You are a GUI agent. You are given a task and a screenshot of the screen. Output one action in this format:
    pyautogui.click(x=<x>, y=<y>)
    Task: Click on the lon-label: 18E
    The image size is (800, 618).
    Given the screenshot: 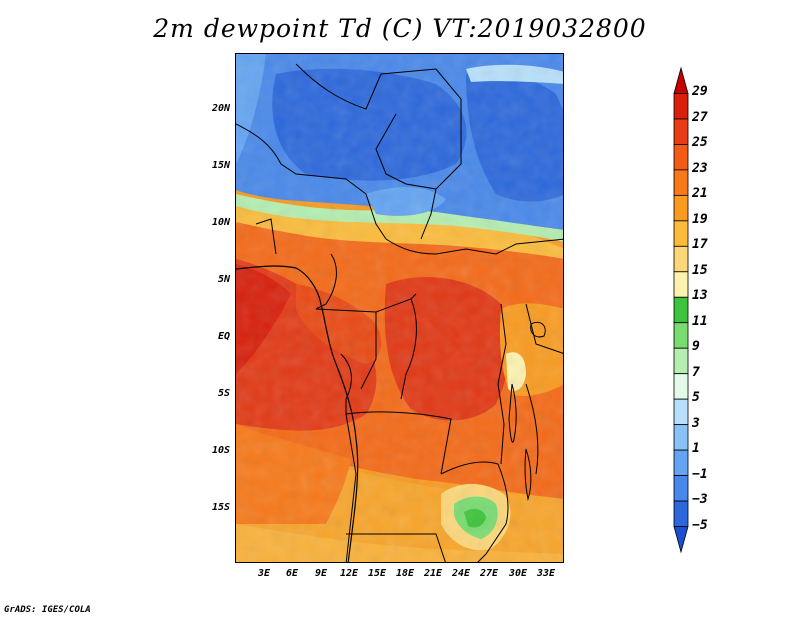 What is the action you would take?
    pyautogui.click(x=405, y=573)
    